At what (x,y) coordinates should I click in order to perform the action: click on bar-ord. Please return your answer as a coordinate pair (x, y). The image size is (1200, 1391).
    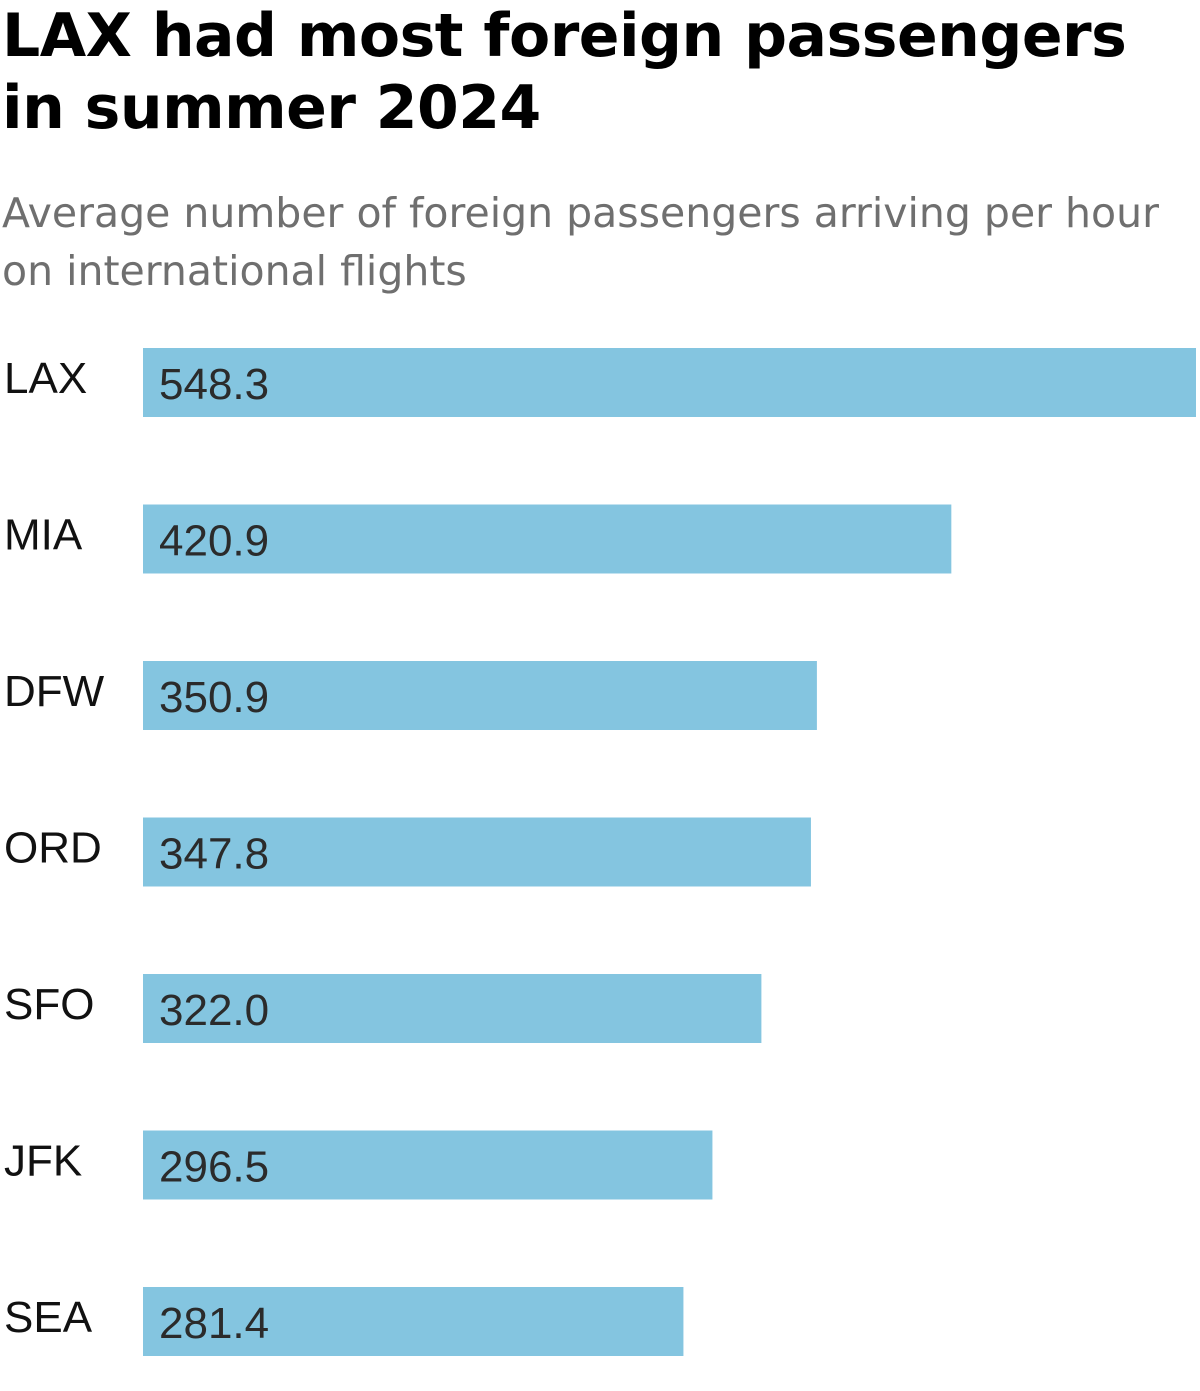
    Looking at the image, I should click on (477, 852).